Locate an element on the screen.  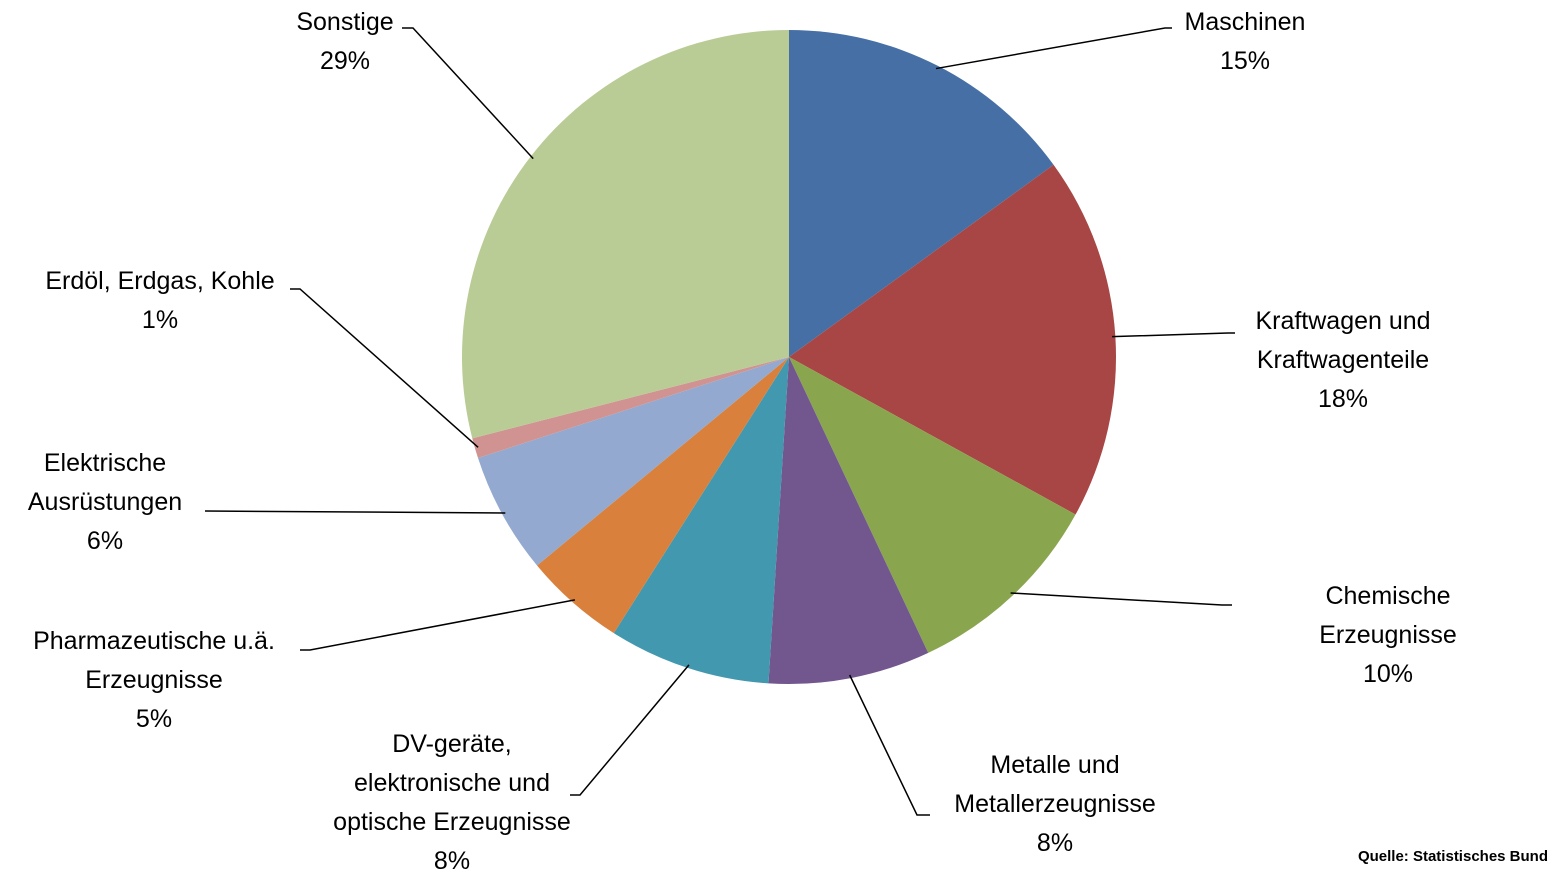
data-label: Metalle und Metallerzeugnisse 8% is located at coordinates (1055, 804).